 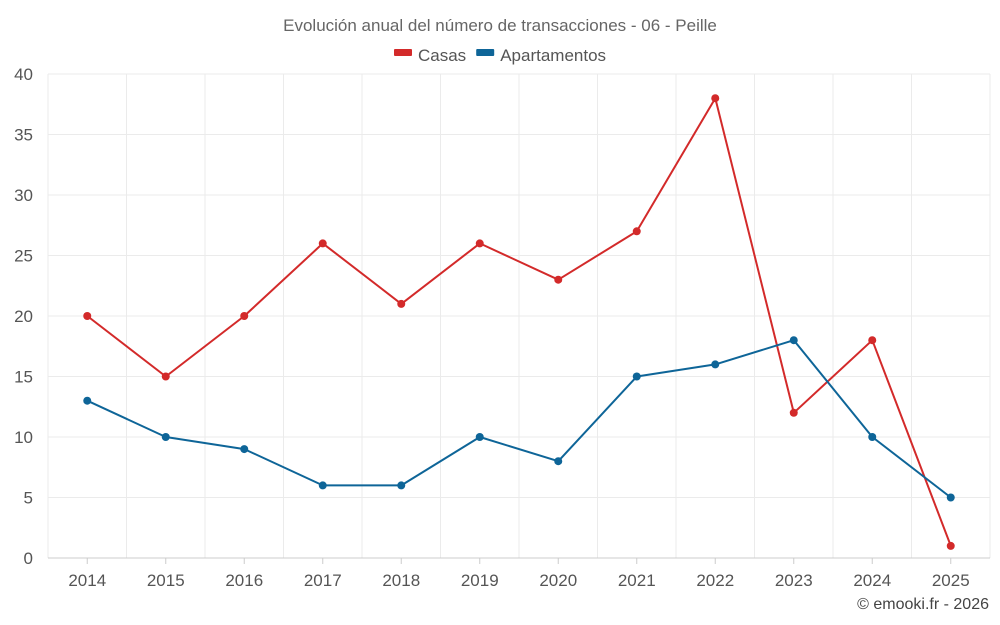 I want to click on x-tick-label: 2016, so click(x=244, y=580).